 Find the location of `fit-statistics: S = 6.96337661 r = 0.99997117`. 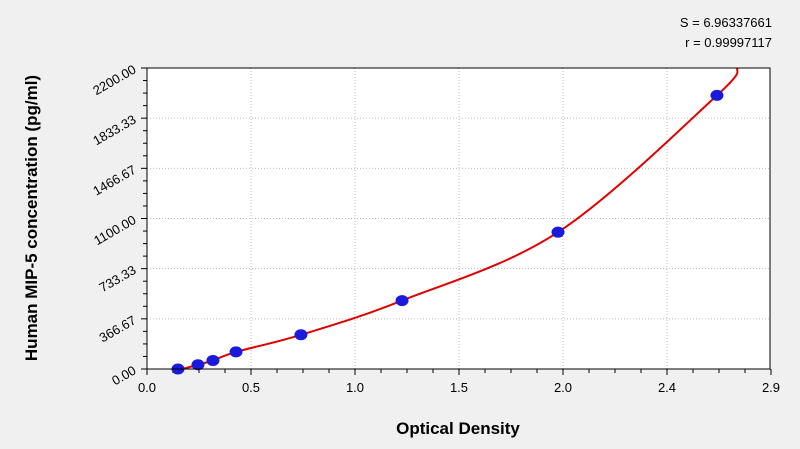

fit-statistics: S = 6.96337661 r = 0.99997117 is located at coordinates (726, 33).